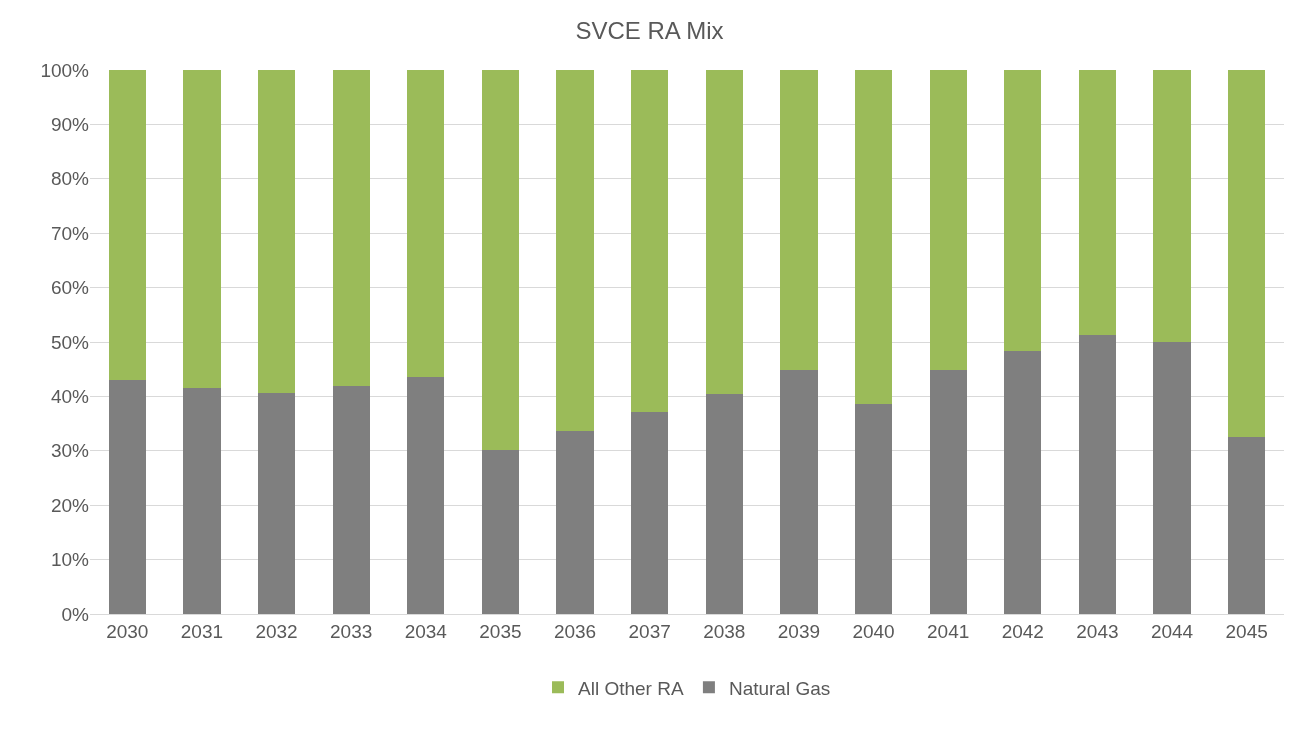  What do you see at coordinates (1246, 631) in the screenshot?
I see `x-tick-label: 2045` at bounding box center [1246, 631].